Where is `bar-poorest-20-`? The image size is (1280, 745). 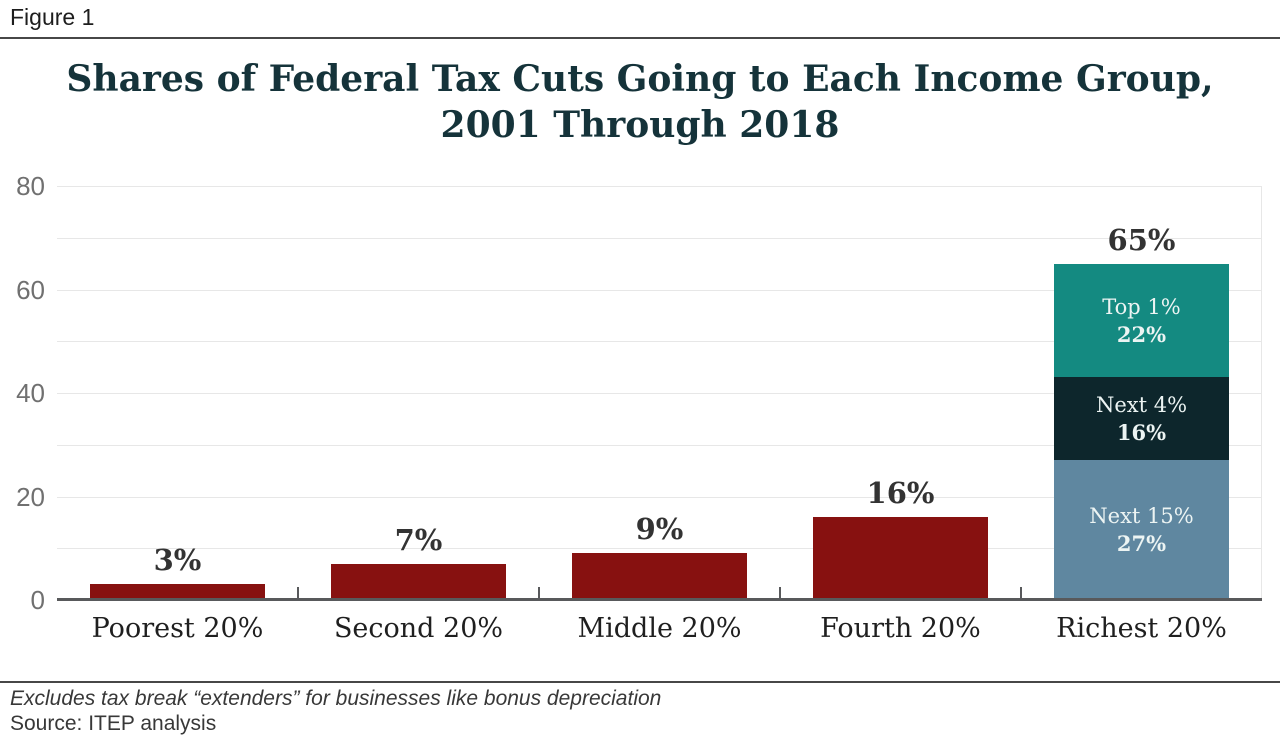 bar-poorest-20- is located at coordinates (177, 592).